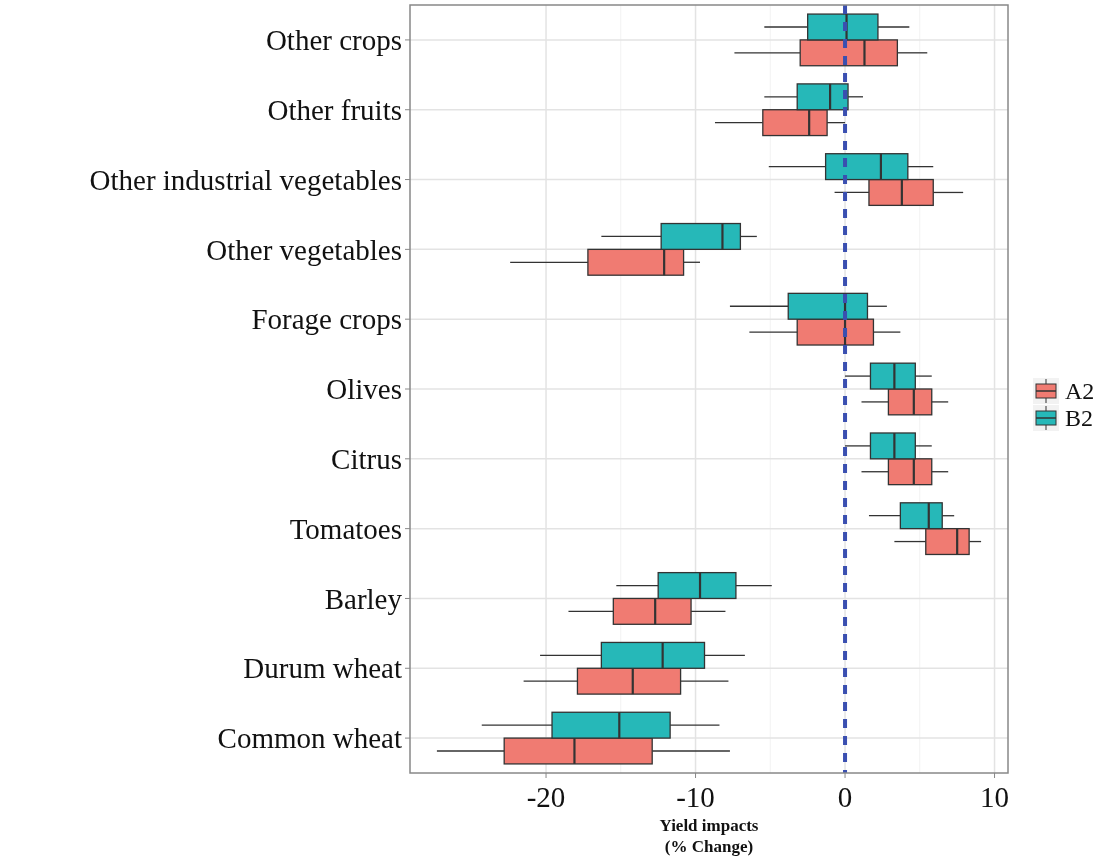 This screenshot has width=1110, height=868. What do you see at coordinates (333, 40) in the screenshot?
I see `y-tick-label: Other crops` at bounding box center [333, 40].